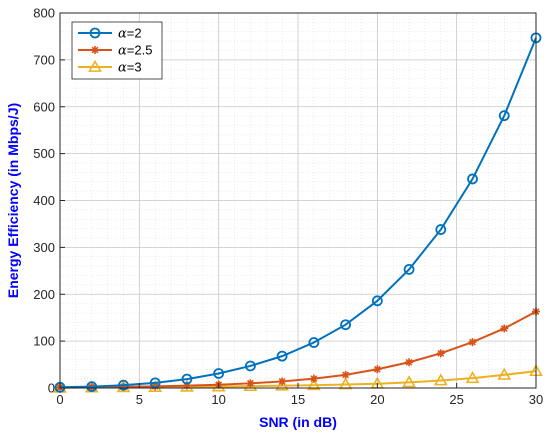  Describe the element at coordinates (139, 399) in the screenshot. I see `x-tick-label: 5` at that location.